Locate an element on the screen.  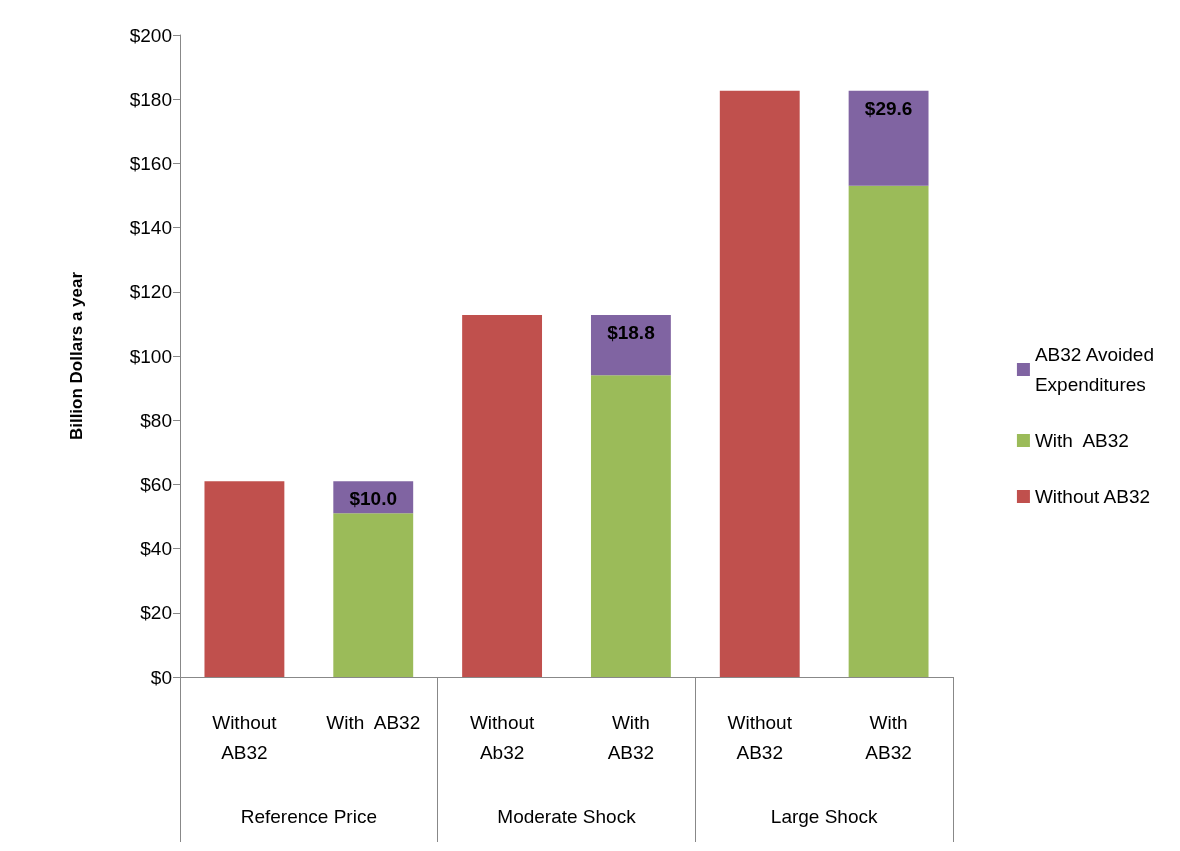
y-tick-label: $40 is located at coordinates (156, 549).